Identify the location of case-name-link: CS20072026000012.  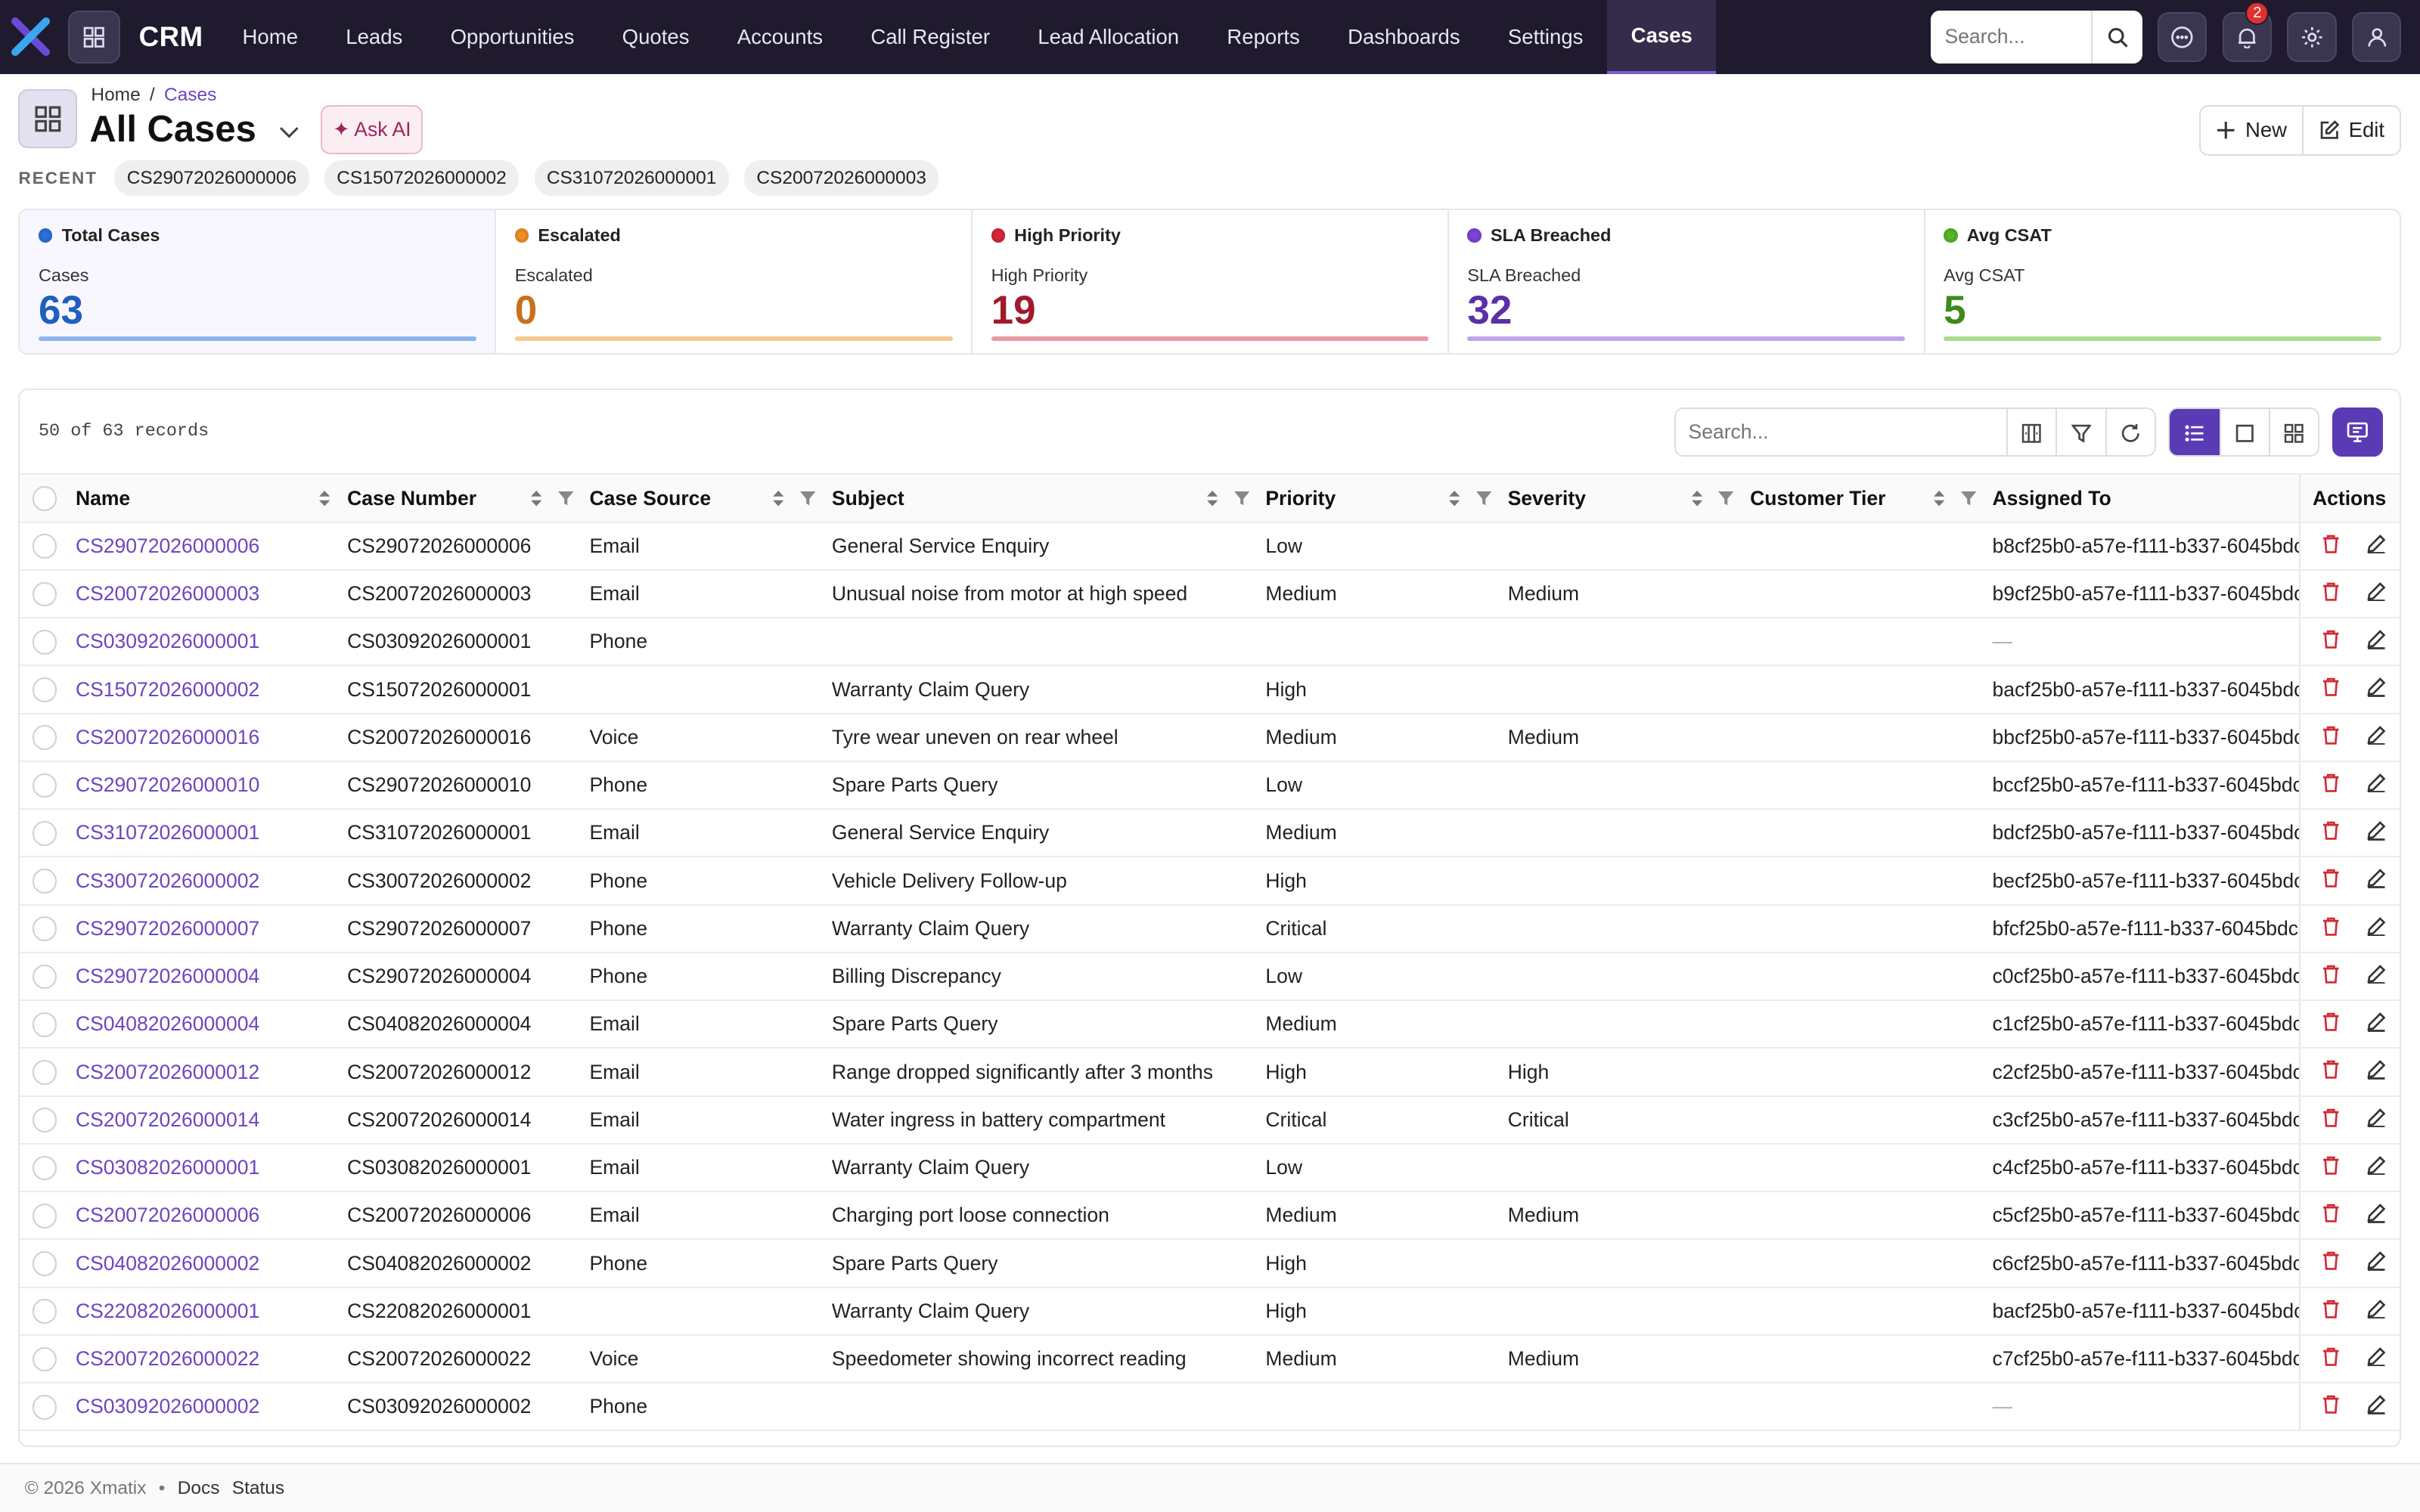
(205, 1072).